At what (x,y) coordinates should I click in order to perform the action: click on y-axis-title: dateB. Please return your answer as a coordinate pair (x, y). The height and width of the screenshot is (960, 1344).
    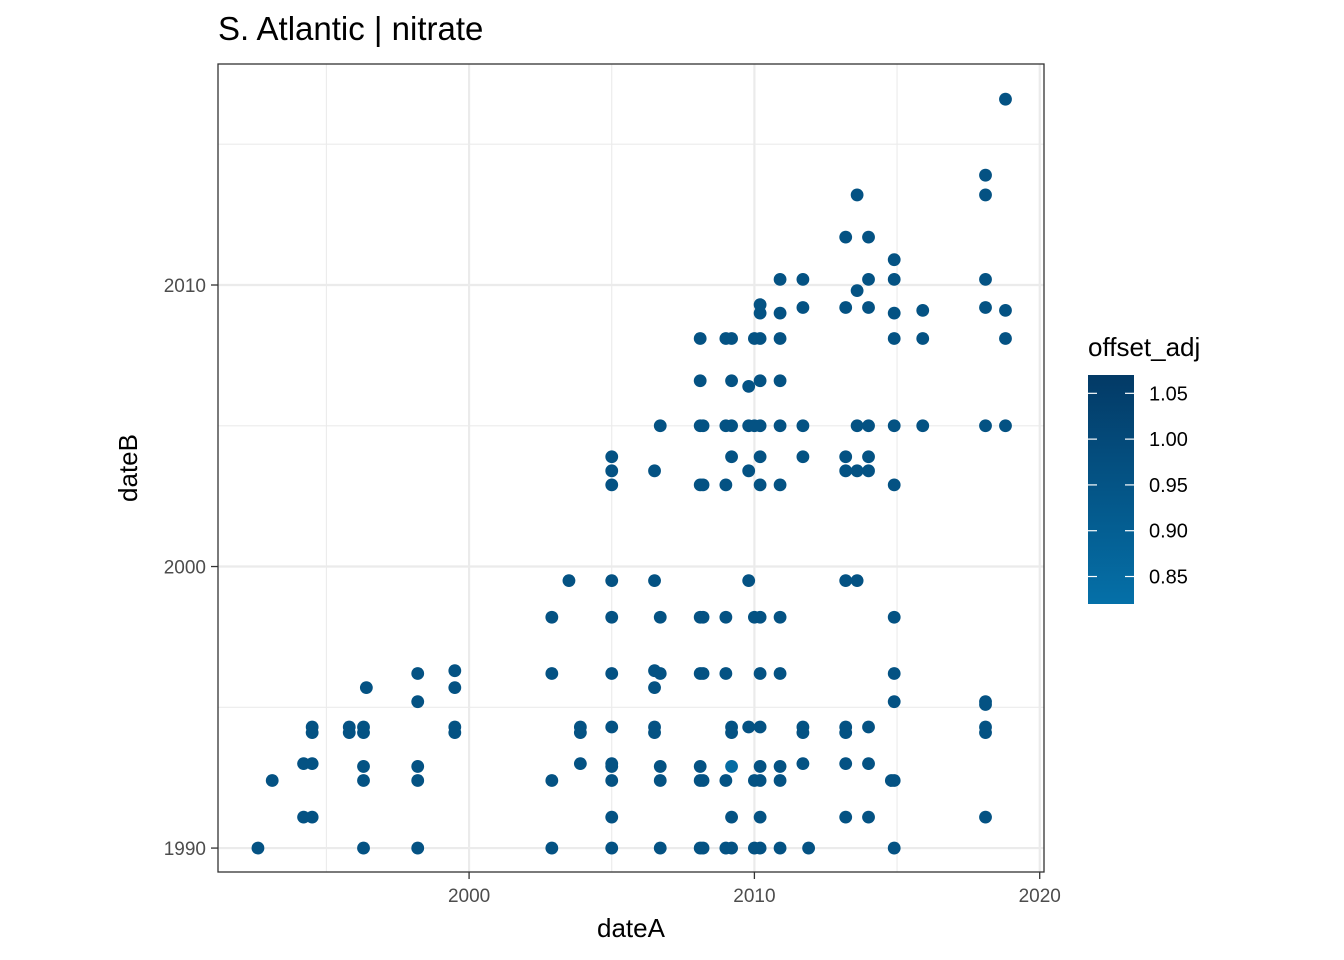
    Looking at the image, I should click on (128, 468).